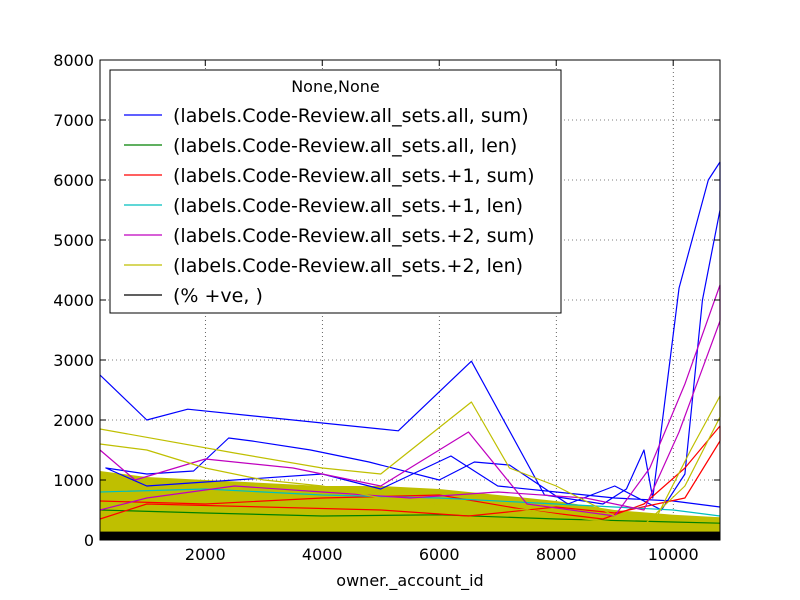  What do you see at coordinates (73, 60) in the screenshot?
I see `y-tick-label: 8000` at bounding box center [73, 60].